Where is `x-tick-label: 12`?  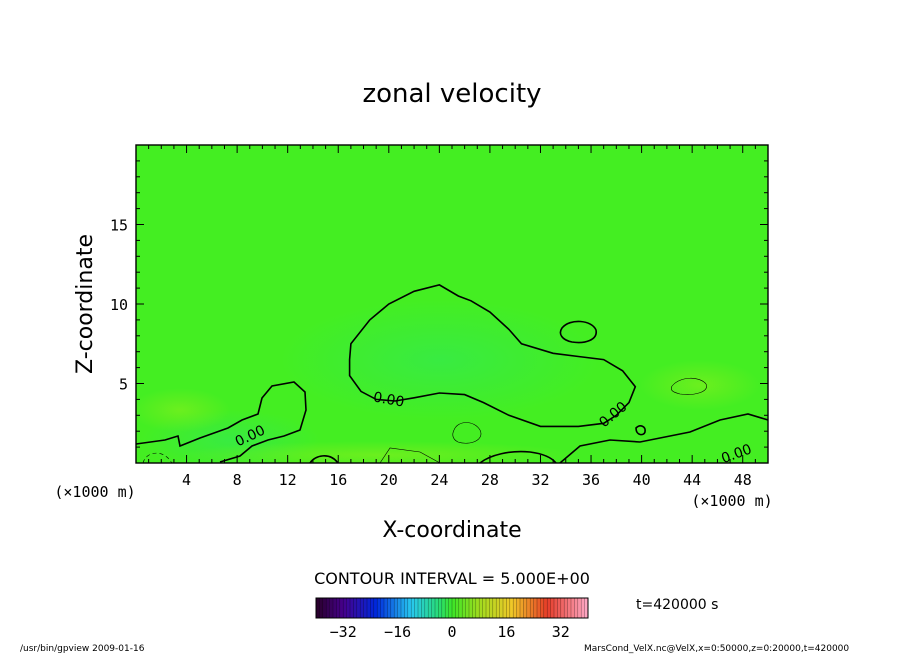
x-tick-label: 12 is located at coordinates (288, 480).